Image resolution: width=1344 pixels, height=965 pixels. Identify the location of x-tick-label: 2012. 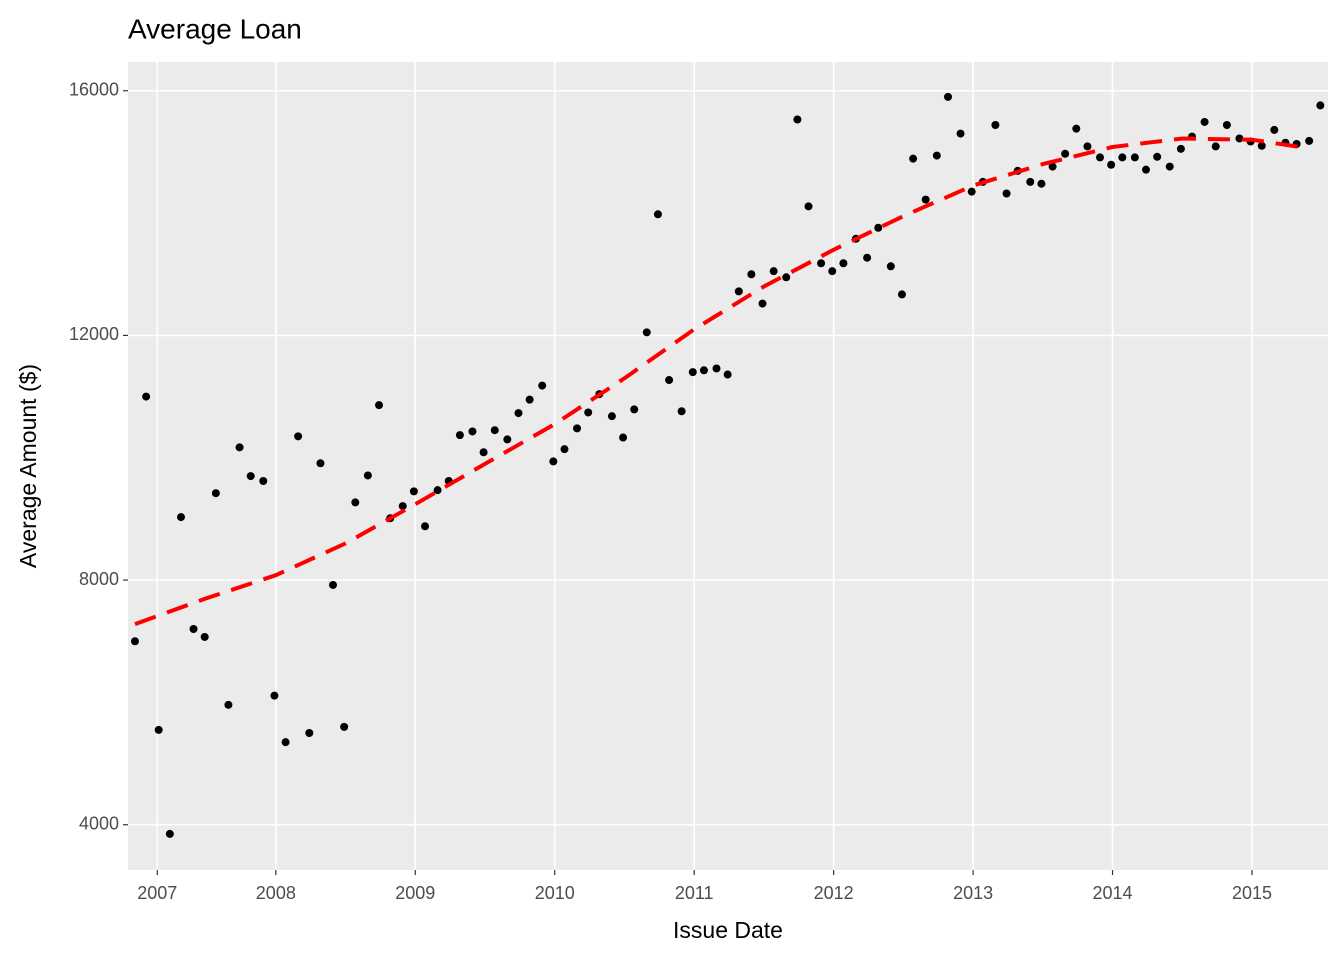
(834, 893).